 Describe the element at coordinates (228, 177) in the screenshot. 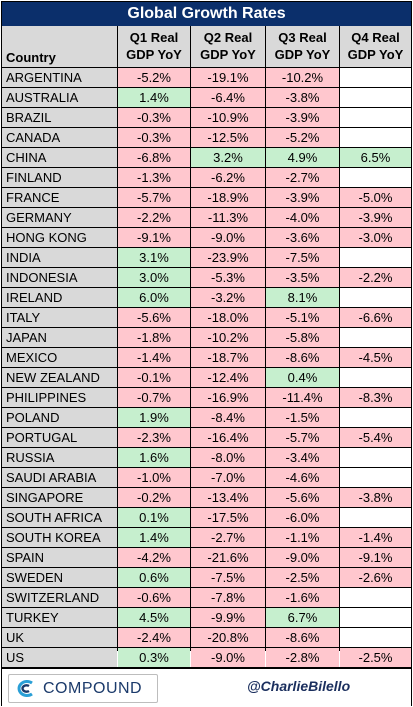

I see `gdp-cell: -6.2%` at that location.